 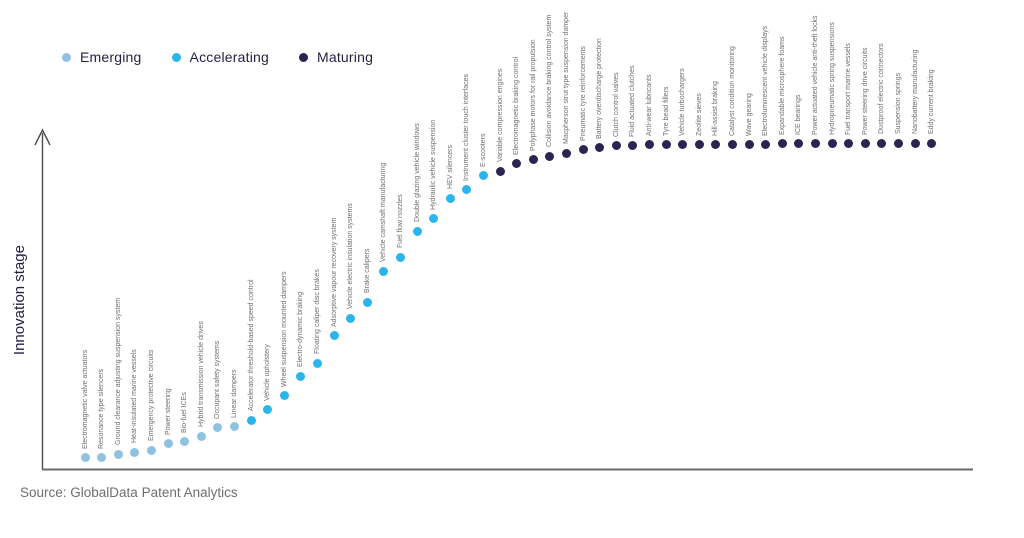 I want to click on data-point-label: Eddy current braking, so click(x=932, y=101).